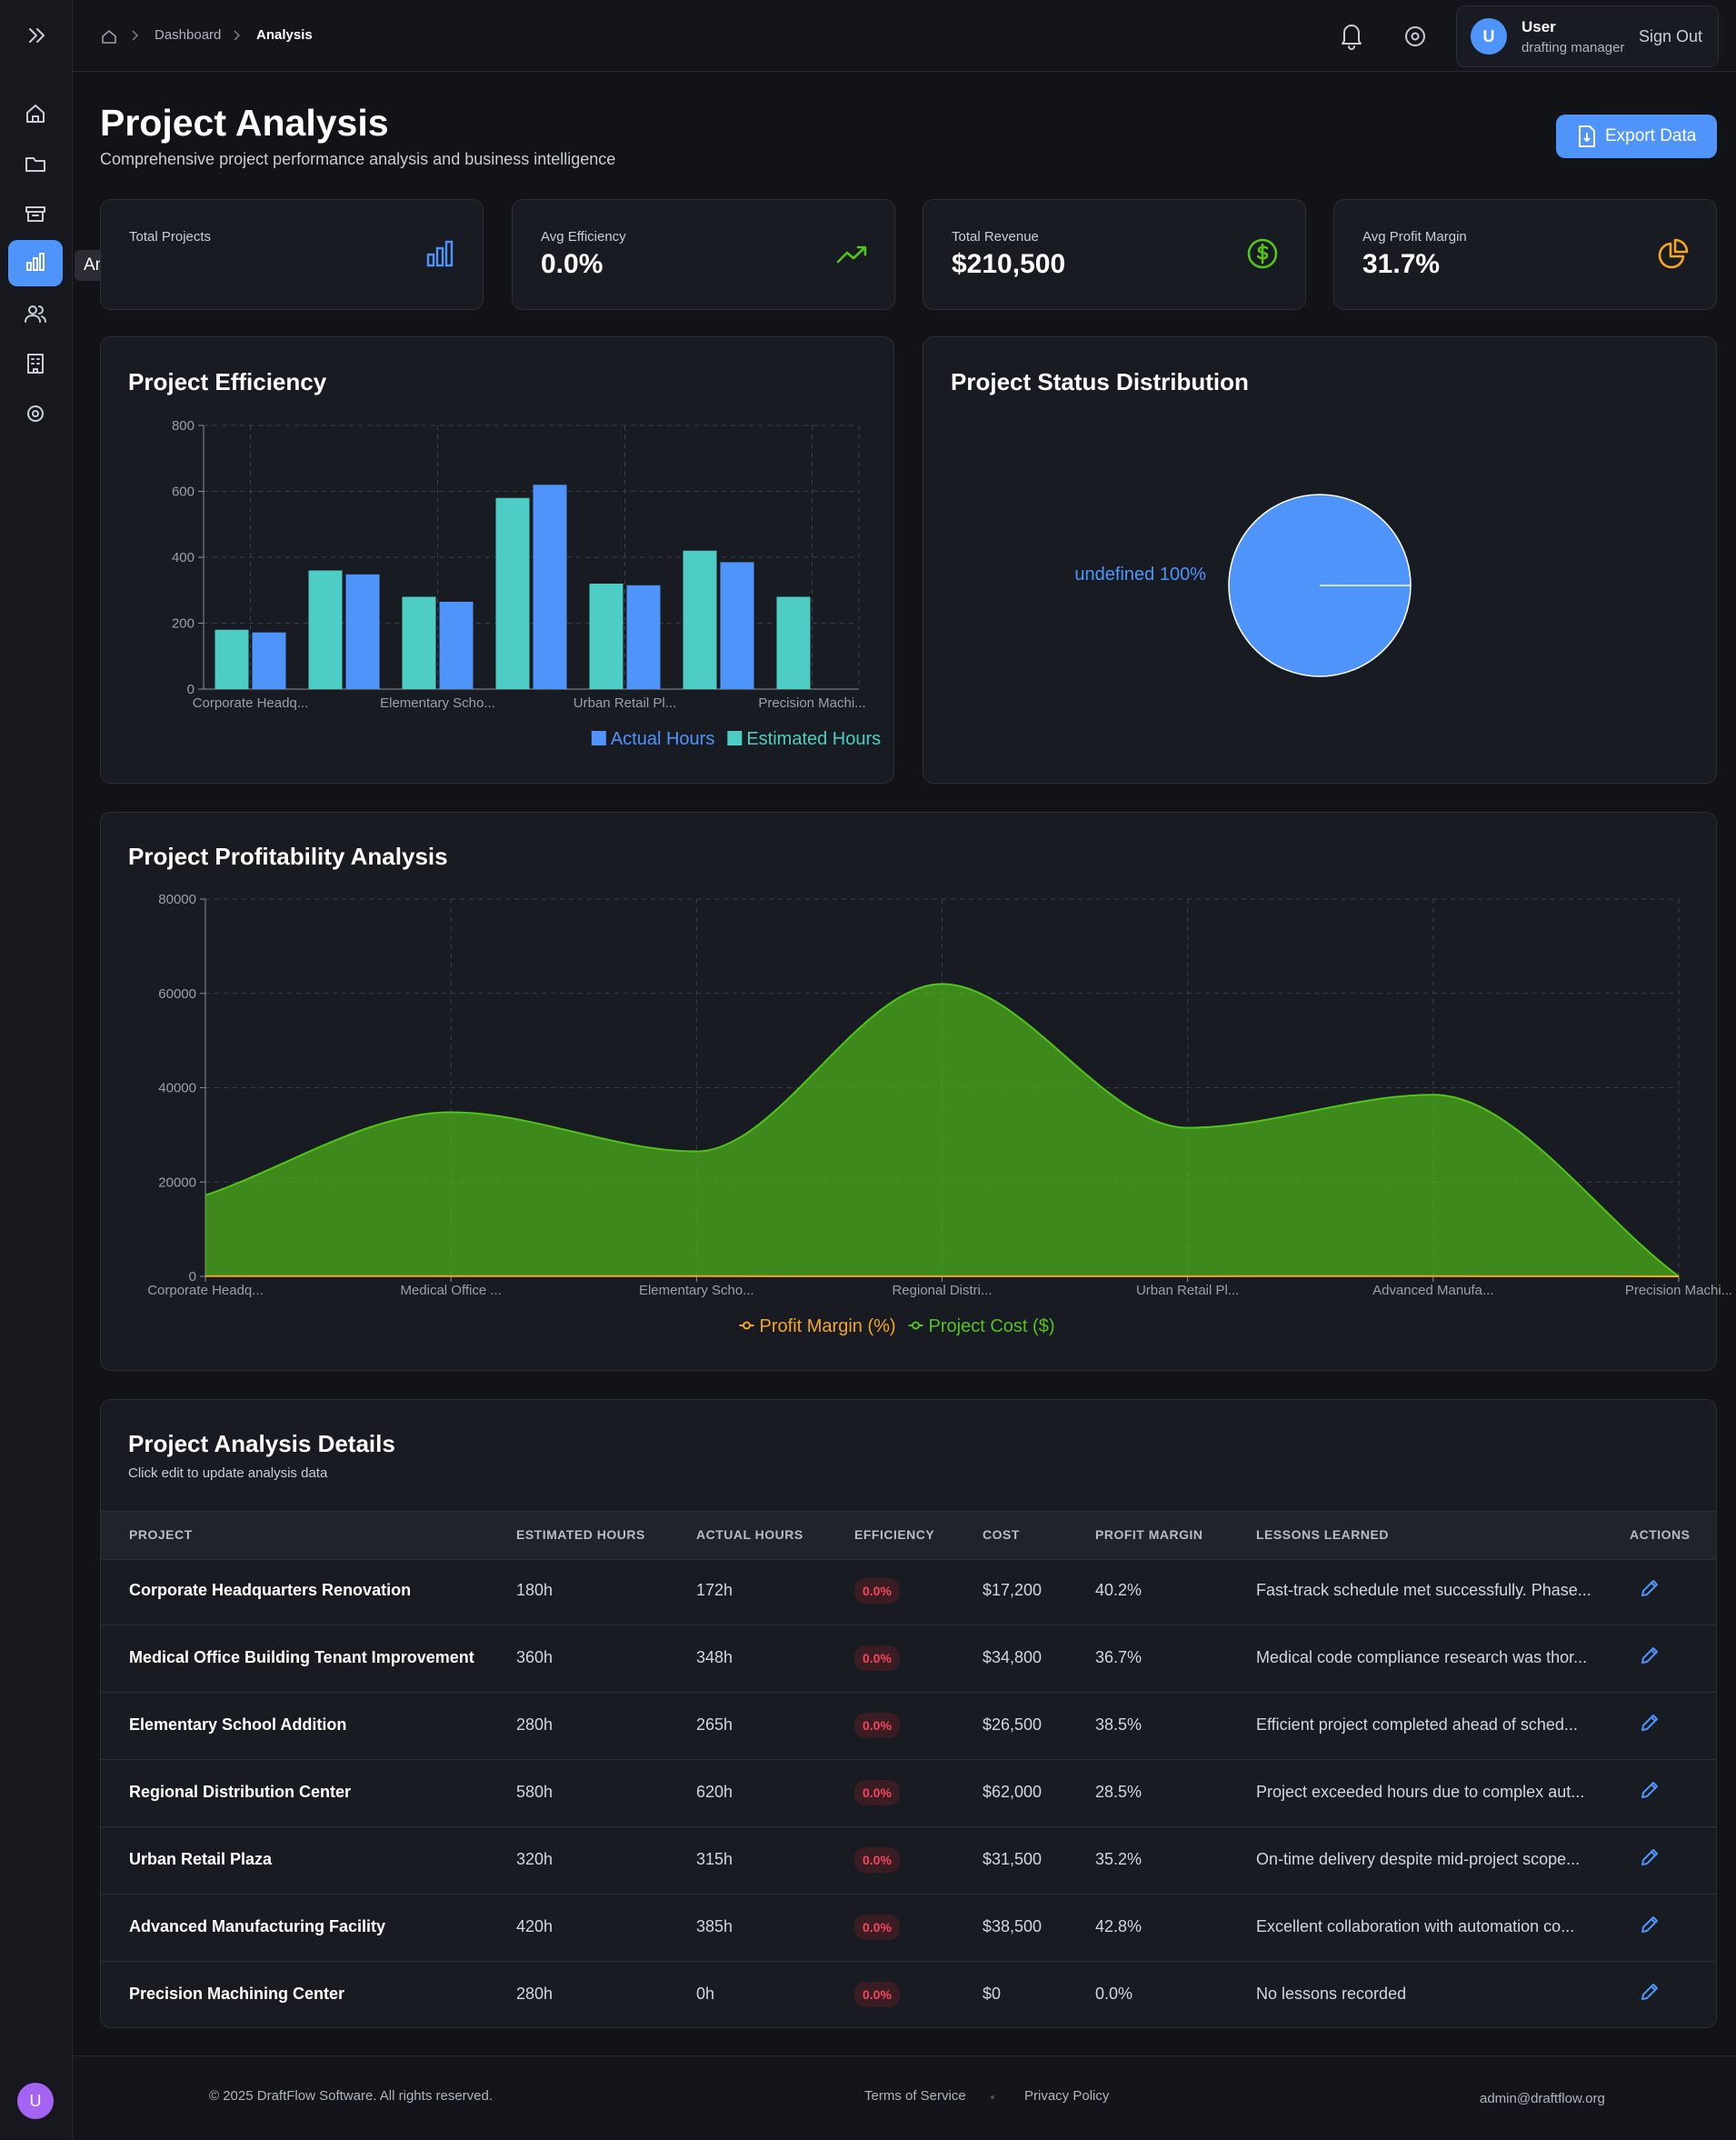  Describe the element at coordinates (1114, 255) in the screenshot. I see `stat-card: Total Revenue$210,500` at that location.